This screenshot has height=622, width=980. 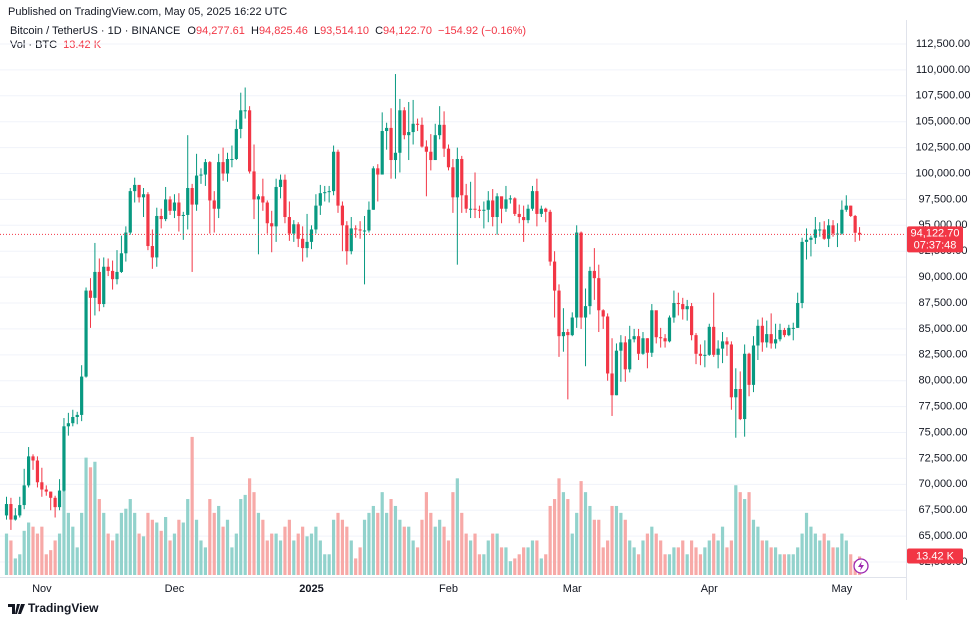 I want to click on y-tick-label: 97,500.00, so click(x=943, y=199).